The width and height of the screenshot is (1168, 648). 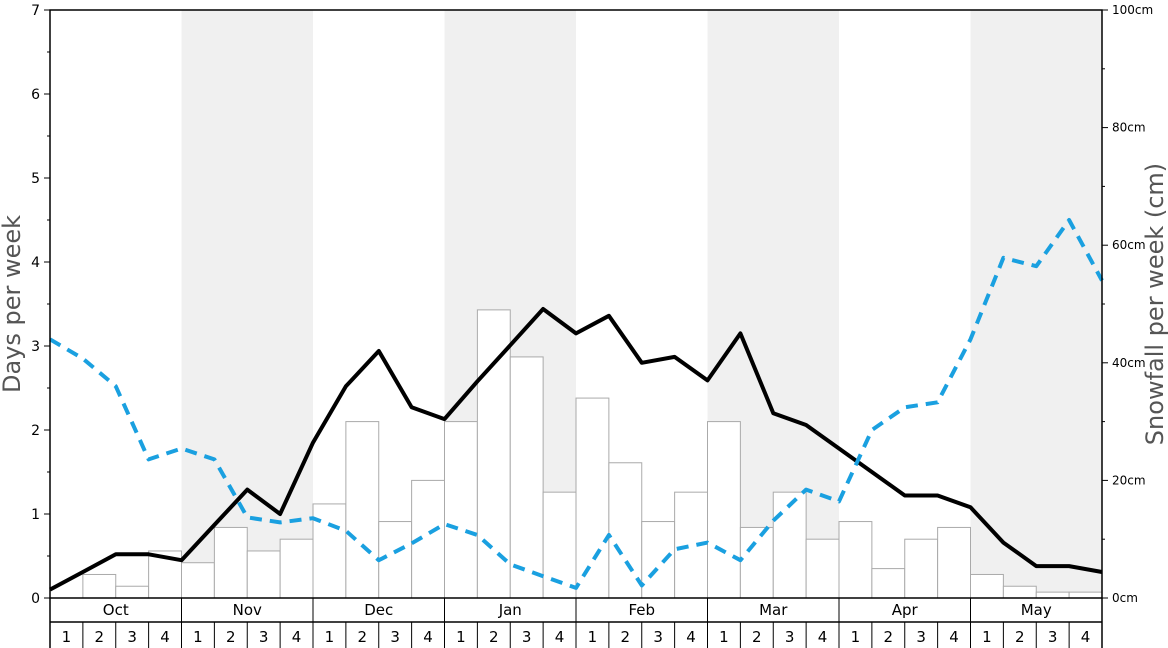 I want to click on left-tick-label: 4, so click(x=35, y=263).